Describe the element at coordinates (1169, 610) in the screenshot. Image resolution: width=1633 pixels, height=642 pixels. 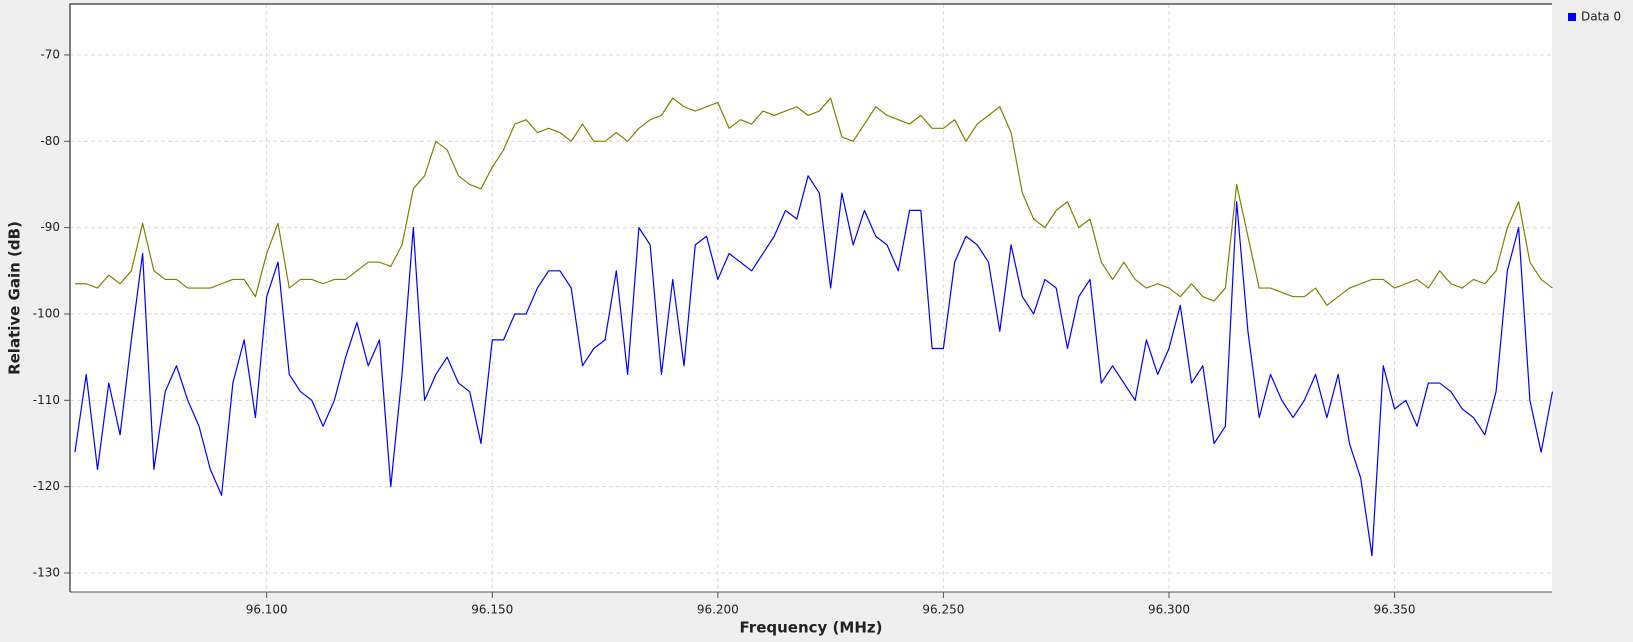
I see `x-tick-label: 96.300` at that location.